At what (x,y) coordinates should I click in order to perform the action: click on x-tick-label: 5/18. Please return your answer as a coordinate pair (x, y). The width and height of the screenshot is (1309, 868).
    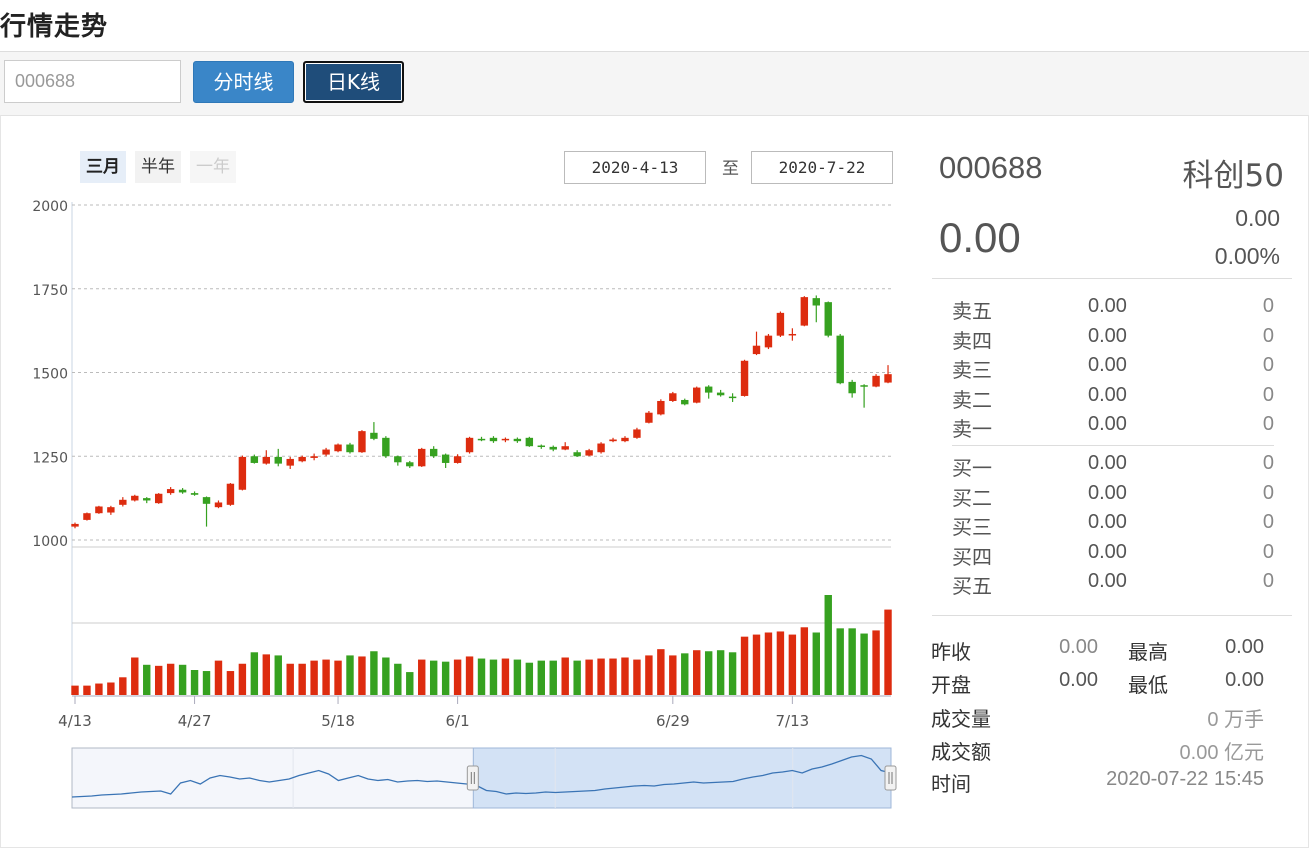
    Looking at the image, I should click on (338, 721).